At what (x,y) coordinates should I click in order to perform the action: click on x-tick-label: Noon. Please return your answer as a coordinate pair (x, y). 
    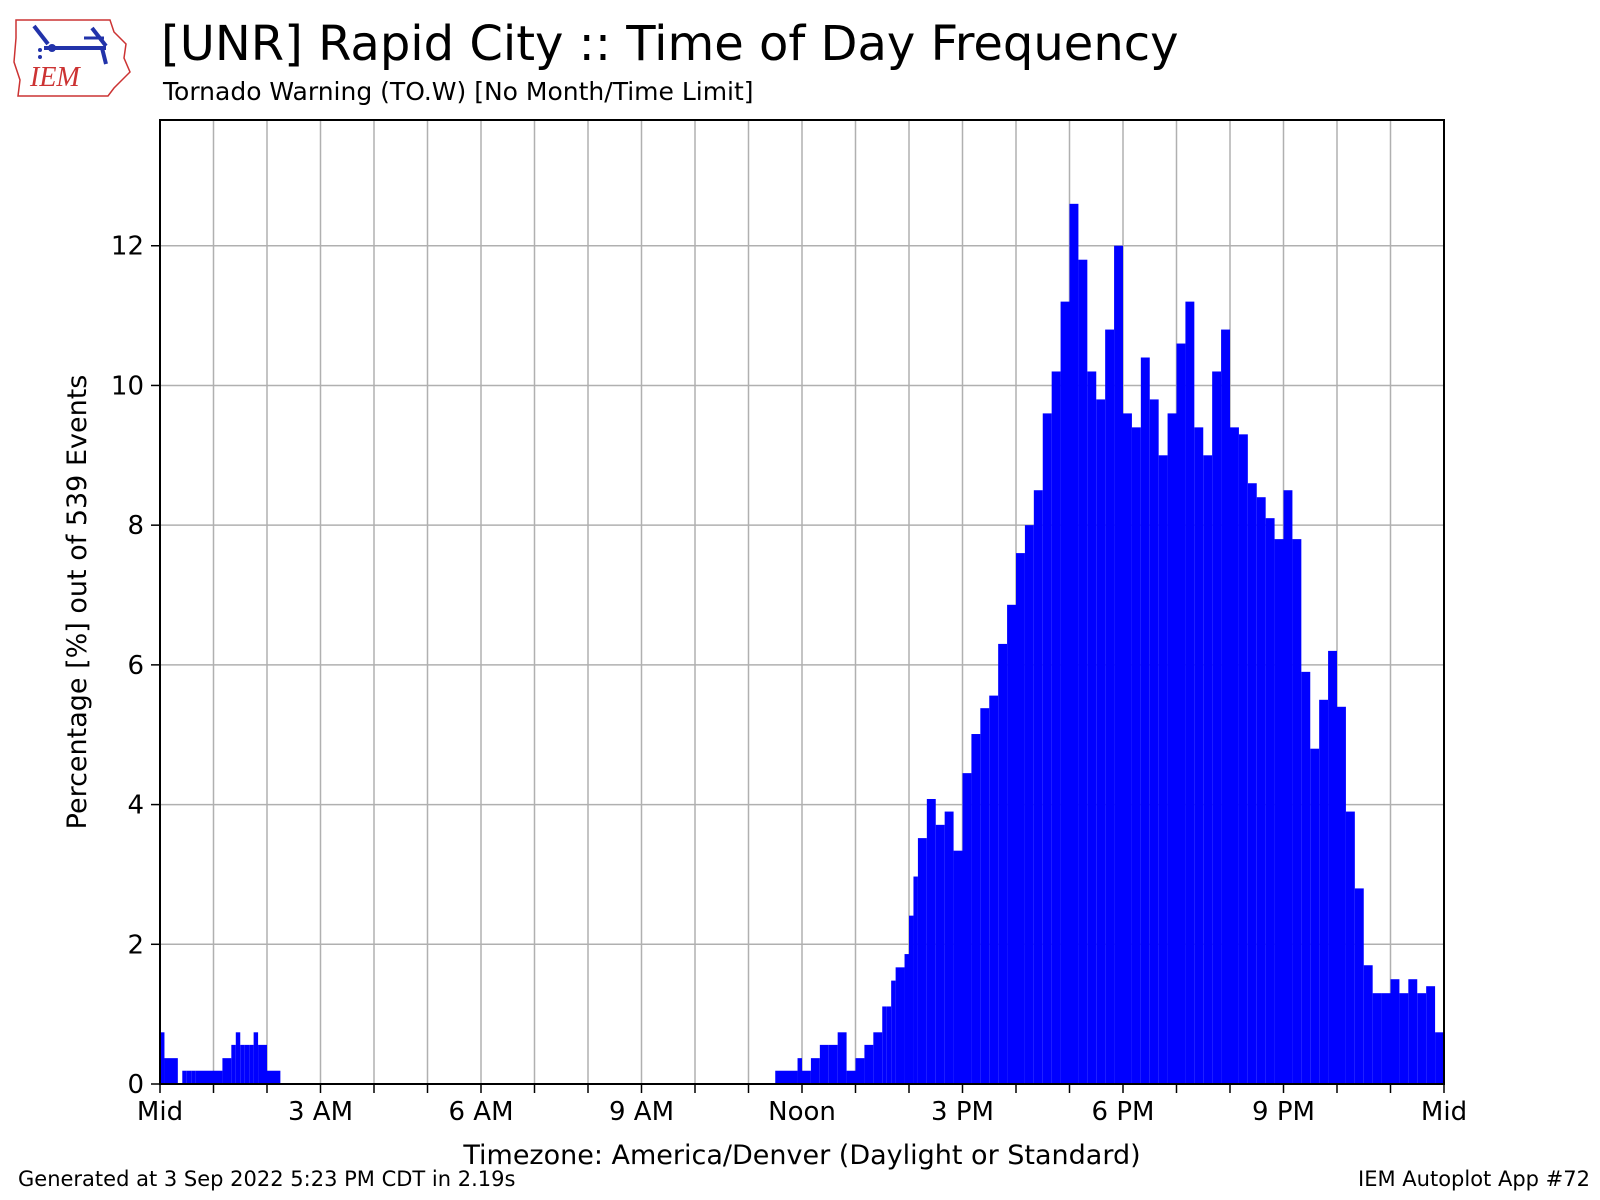
    Looking at the image, I should click on (802, 1112).